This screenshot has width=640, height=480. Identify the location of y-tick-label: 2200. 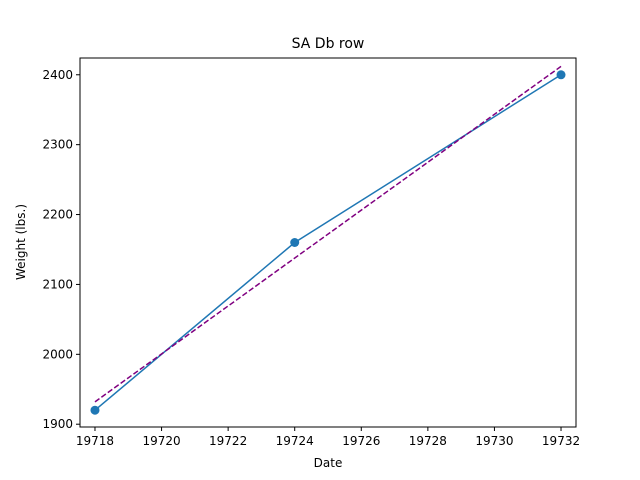
(57, 215).